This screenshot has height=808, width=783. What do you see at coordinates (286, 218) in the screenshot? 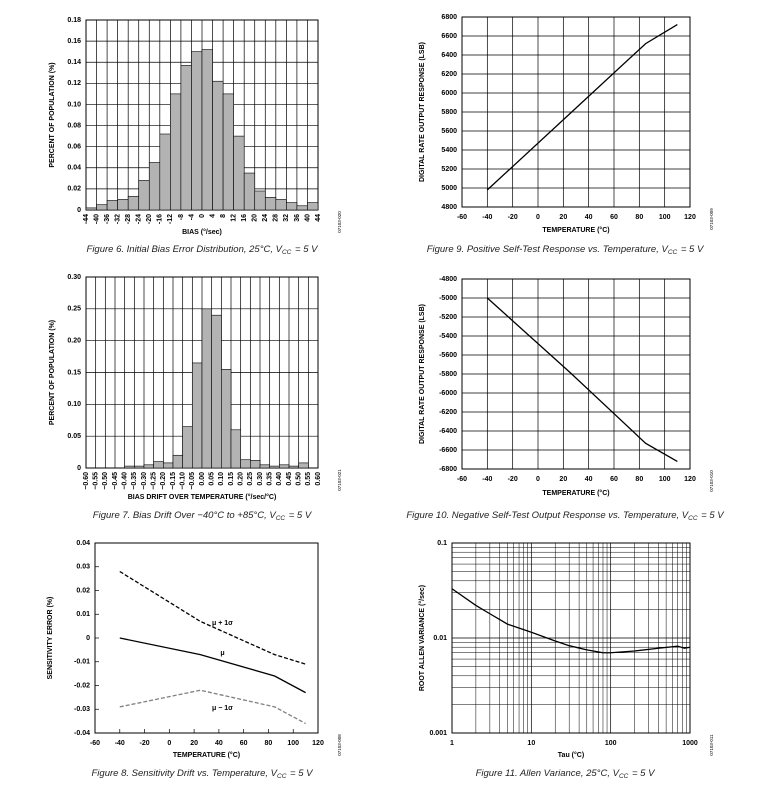
I see `x-tick-label: 32` at bounding box center [286, 218].